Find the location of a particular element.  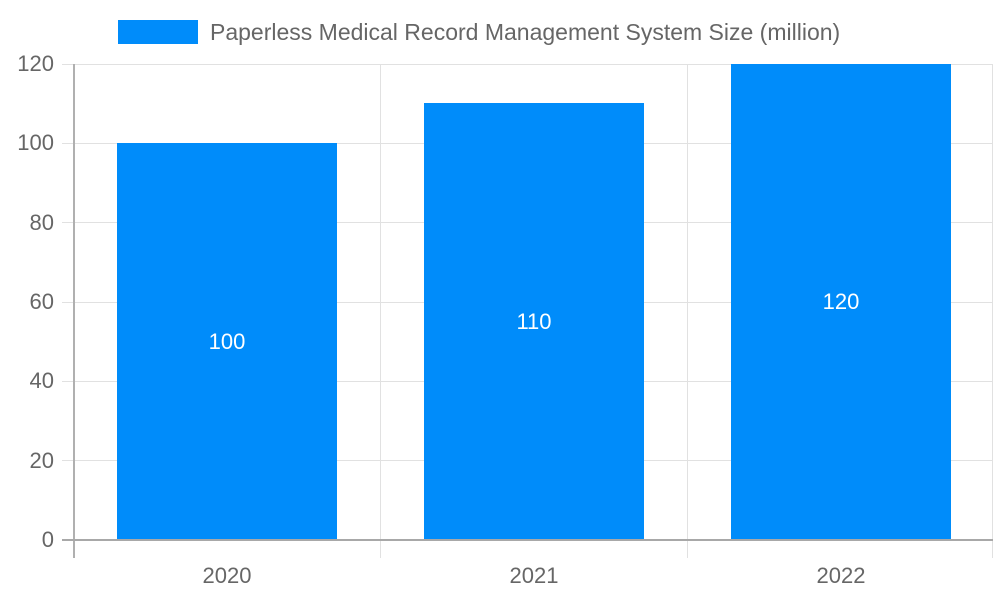

x-tick-label: 2021 is located at coordinates (534, 575).